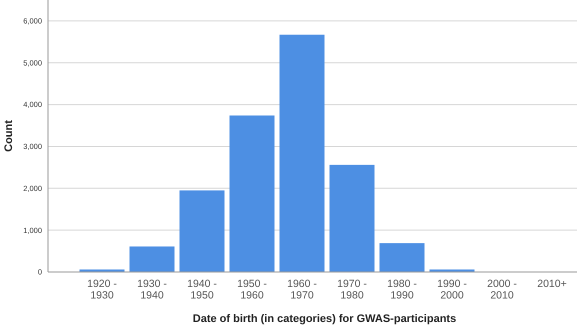 The width and height of the screenshot is (577, 329). What do you see at coordinates (102, 290) in the screenshot?
I see `x-tick-label: 1920 - 1930` at bounding box center [102, 290].